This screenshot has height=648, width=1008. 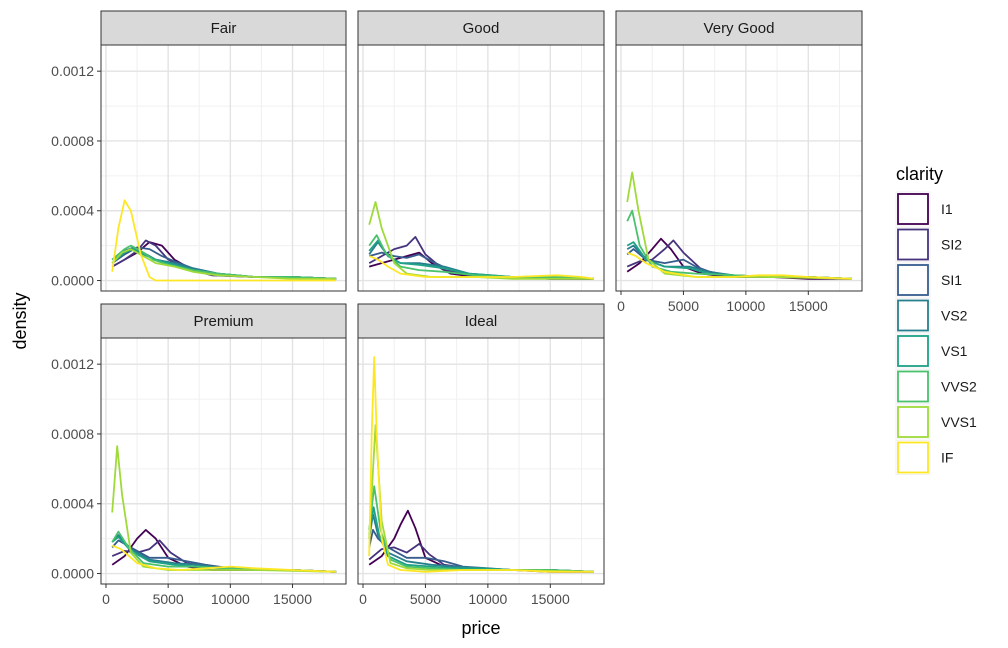 I want to click on legend-label: SI1, so click(x=951, y=280).